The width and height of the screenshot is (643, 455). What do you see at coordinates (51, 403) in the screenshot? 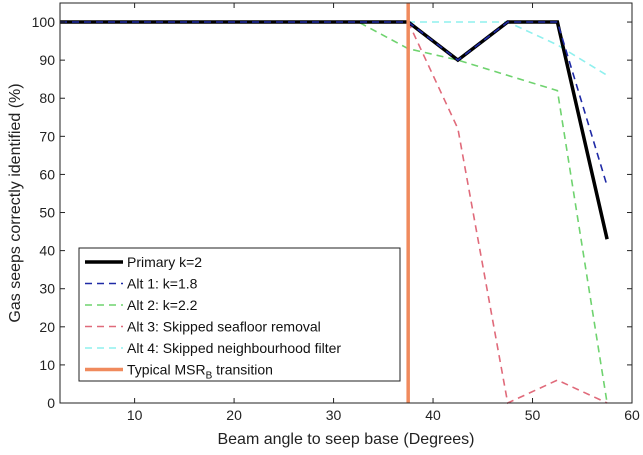
I see `y-tick-label: 0` at bounding box center [51, 403].